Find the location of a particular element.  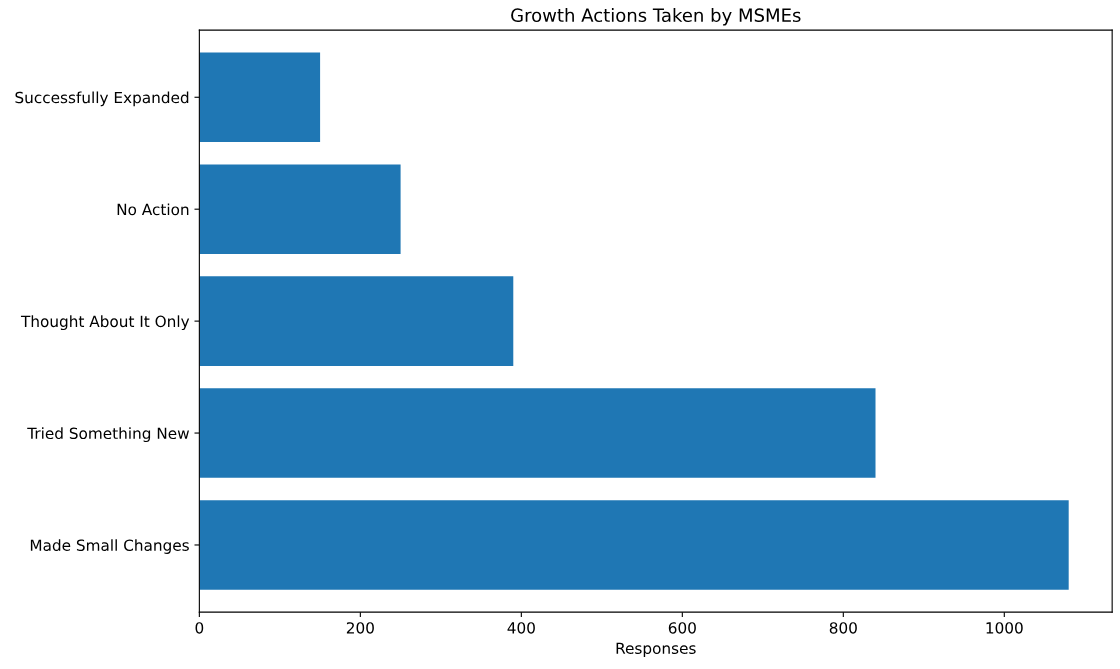

x-tick-label: 800 is located at coordinates (843, 628).